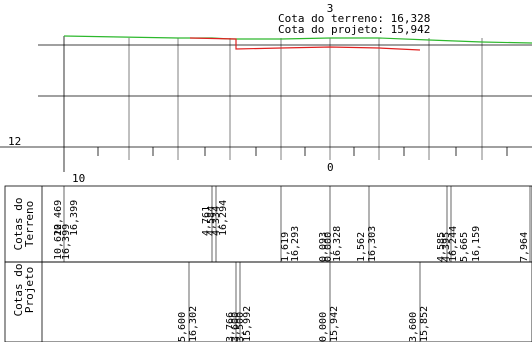 This screenshot has width=532, height=342. I want to click on terrain-distance: 7,964, so click(524, 247).